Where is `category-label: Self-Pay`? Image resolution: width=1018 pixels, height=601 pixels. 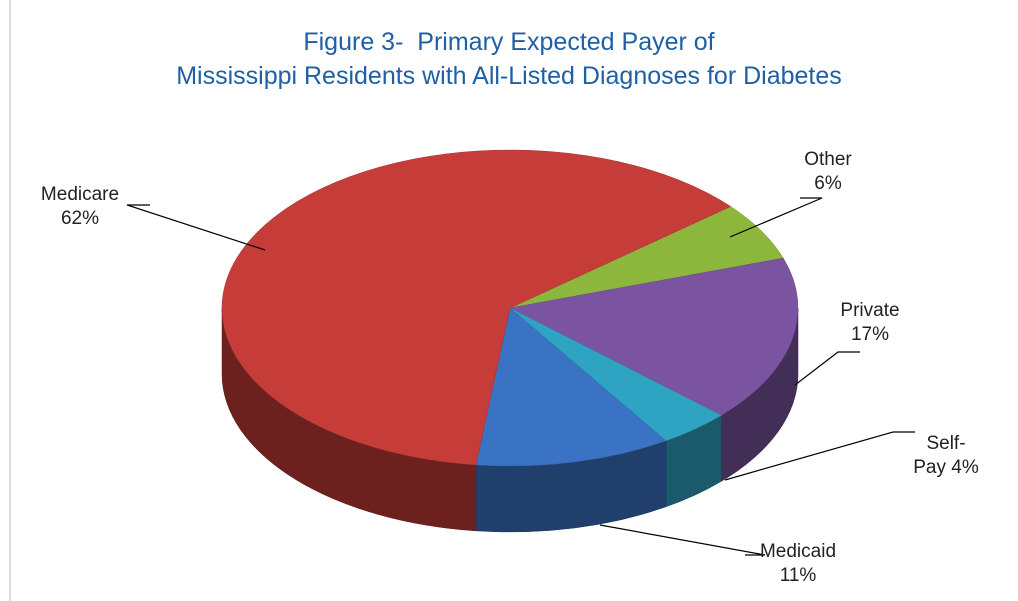
category-label: Self-Pay is located at coordinates (939, 455).